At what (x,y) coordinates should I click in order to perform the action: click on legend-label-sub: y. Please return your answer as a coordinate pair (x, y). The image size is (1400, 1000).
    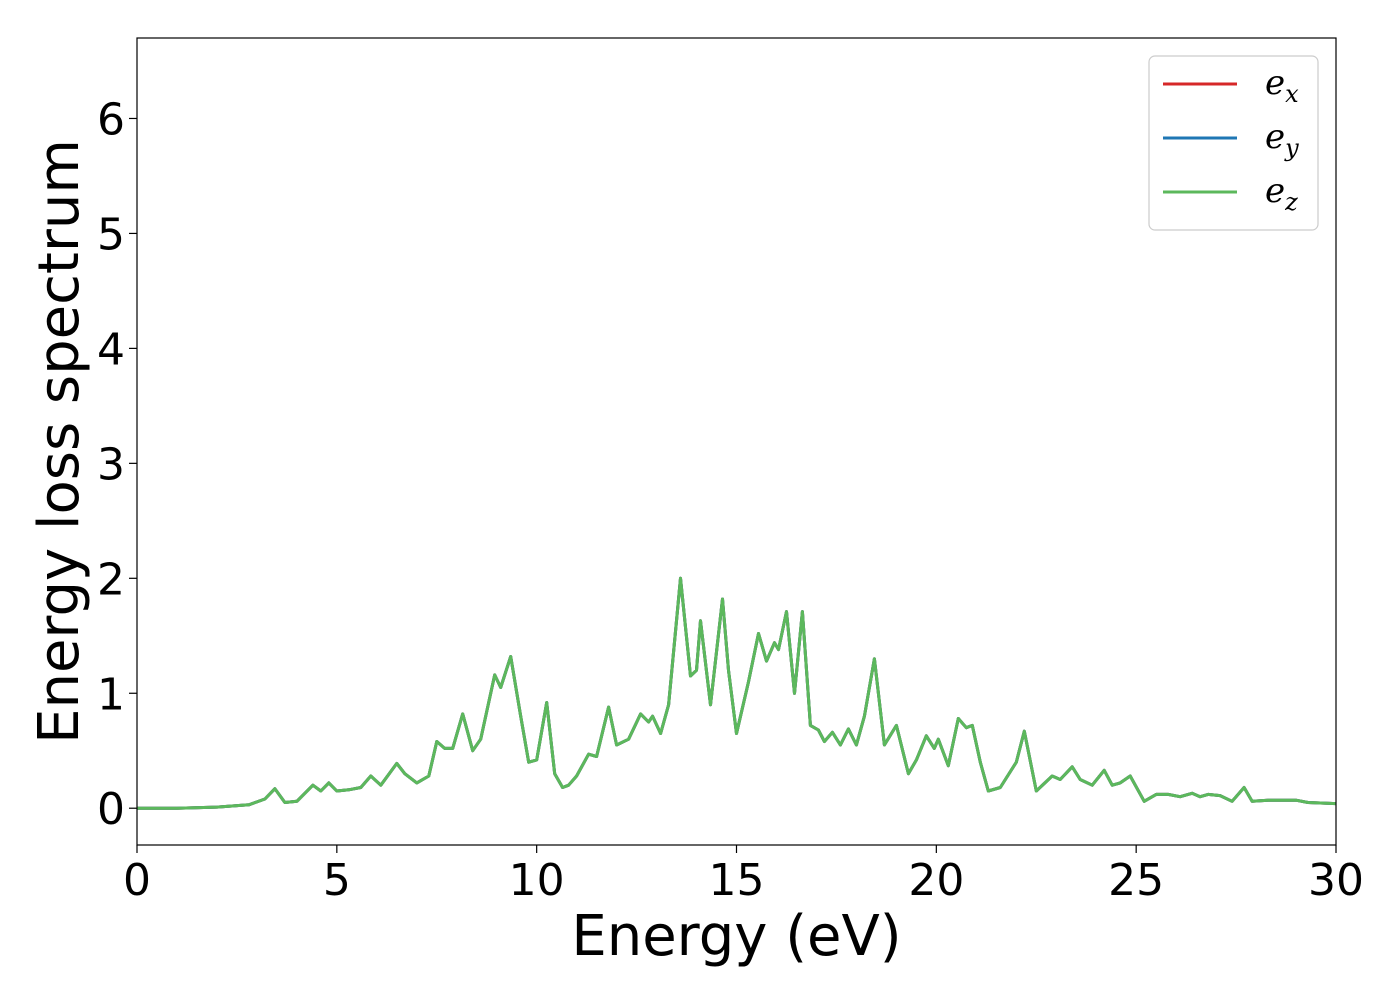
    Looking at the image, I should click on (1291, 148).